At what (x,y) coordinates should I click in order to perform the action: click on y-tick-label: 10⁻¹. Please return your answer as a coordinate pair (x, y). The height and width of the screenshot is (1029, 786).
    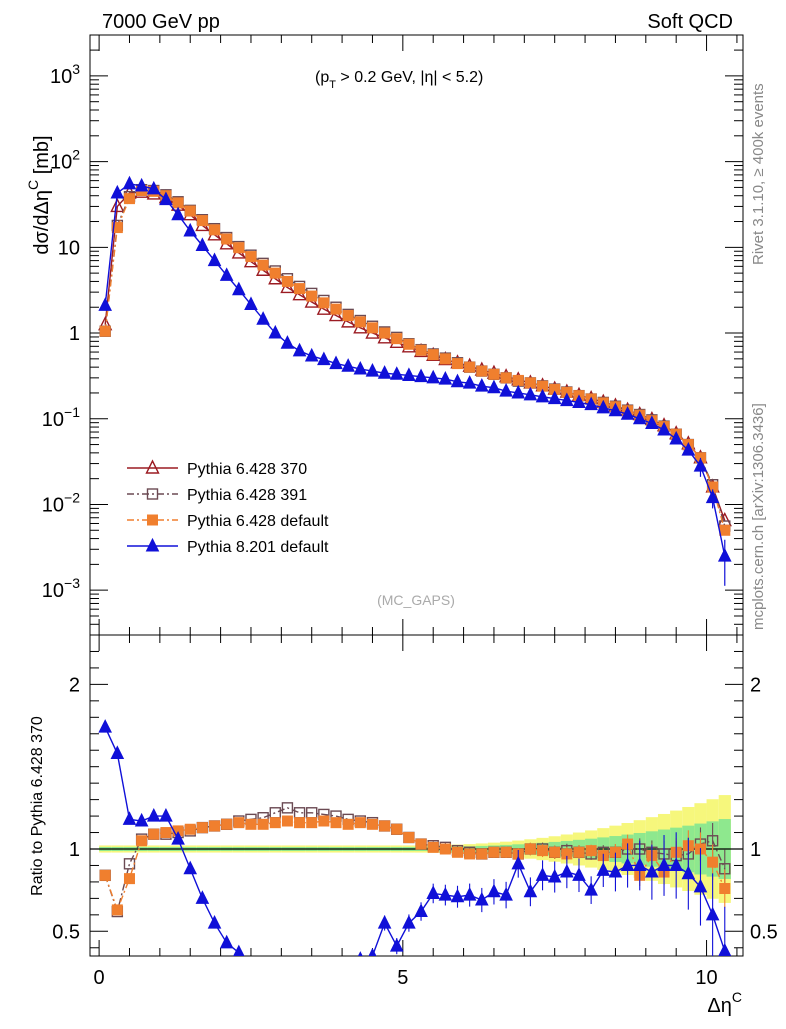
    Looking at the image, I should click on (61, 417).